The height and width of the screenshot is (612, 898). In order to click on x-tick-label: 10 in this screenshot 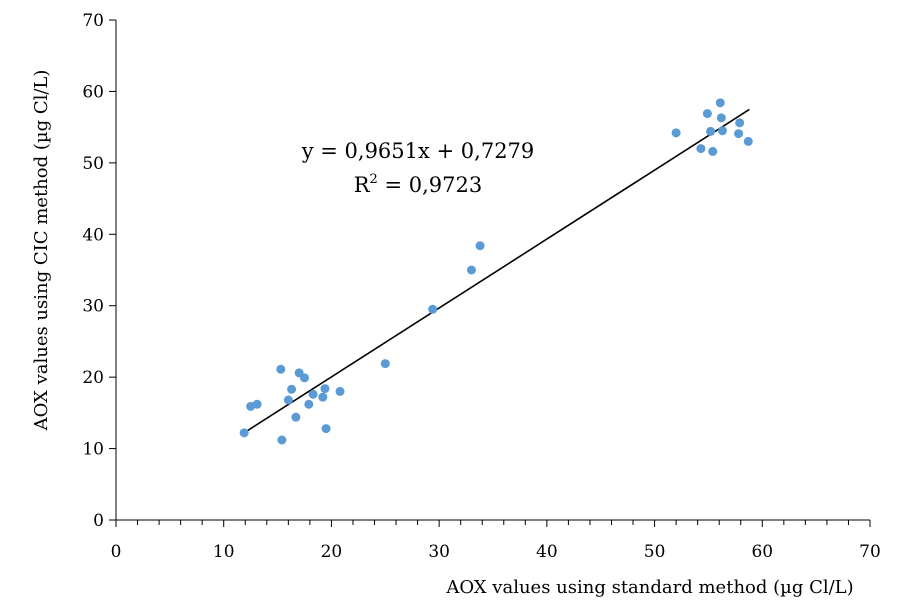, I will do `click(224, 552)`.